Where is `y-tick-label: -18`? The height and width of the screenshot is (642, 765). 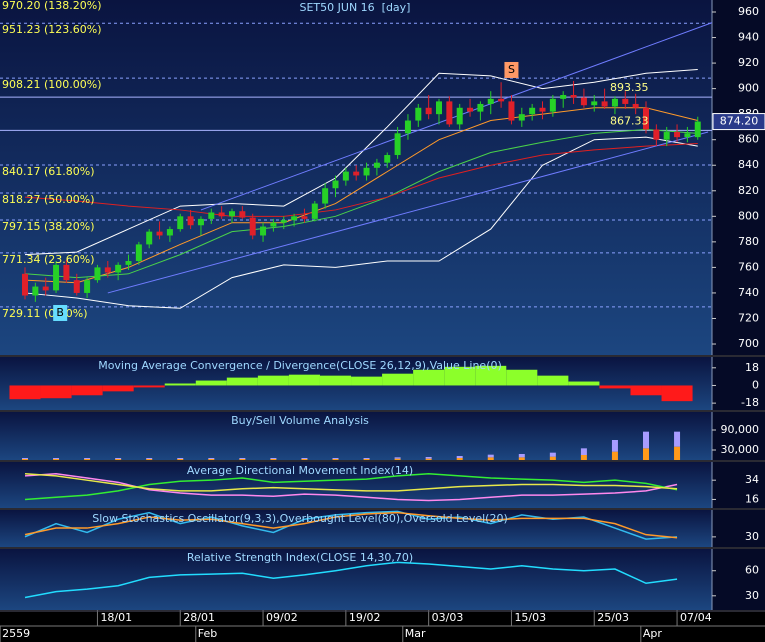 y-tick-label: -18 is located at coordinates (750, 402).